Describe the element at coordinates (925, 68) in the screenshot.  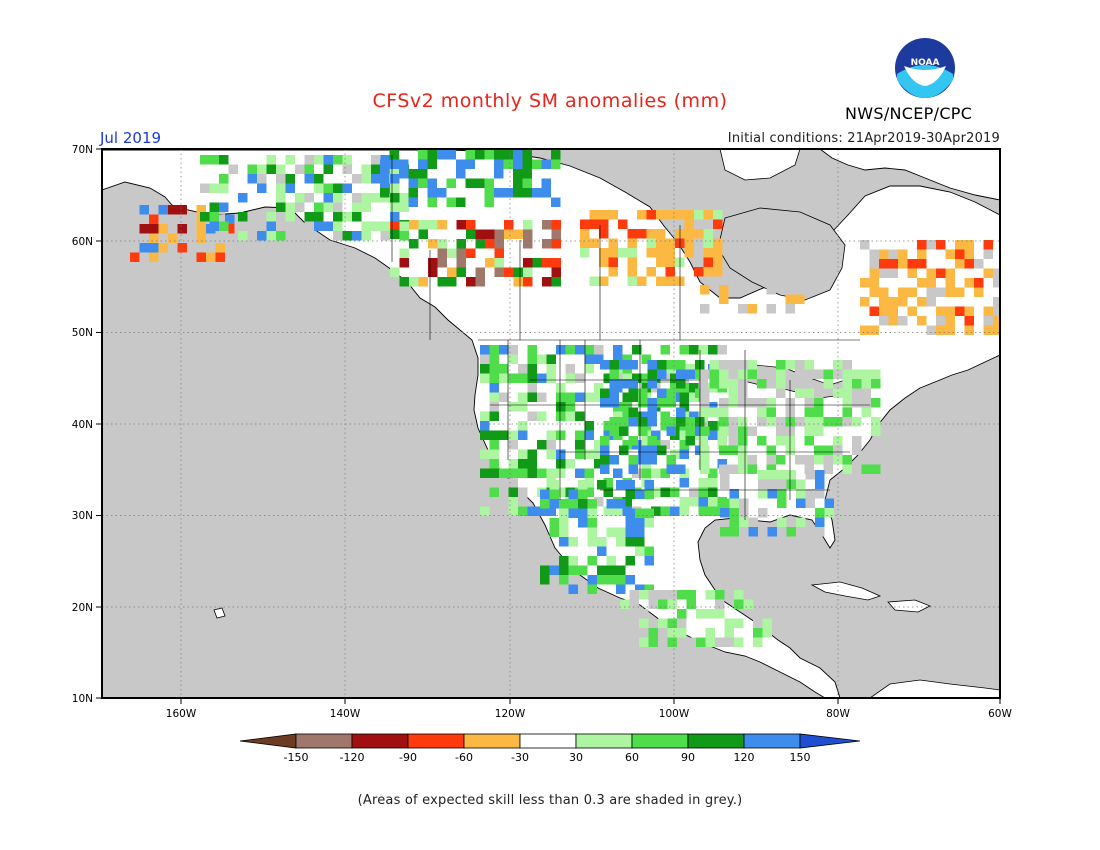
I see `noaa-logo: NOAA` at that location.